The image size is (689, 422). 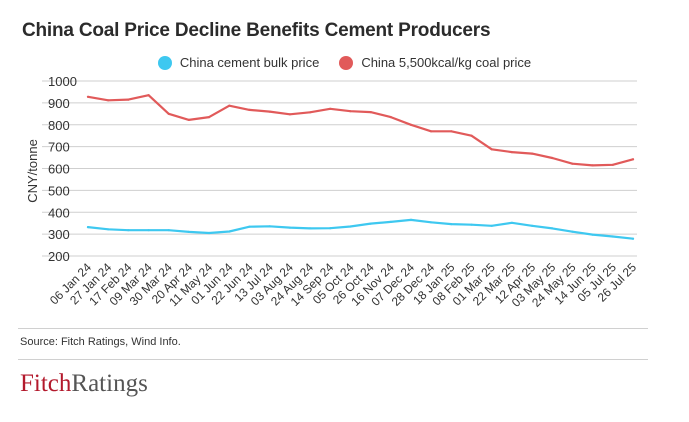 I want to click on logo-fitch-text: Fitch, so click(x=46, y=383).